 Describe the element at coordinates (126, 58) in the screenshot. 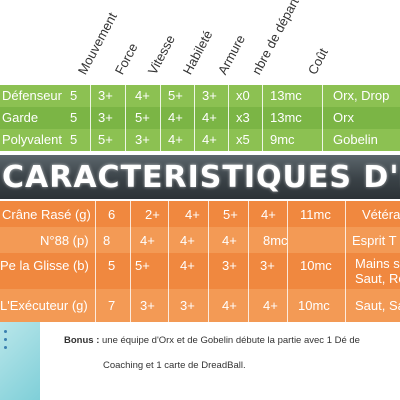

I see `header-force: Force` at that location.